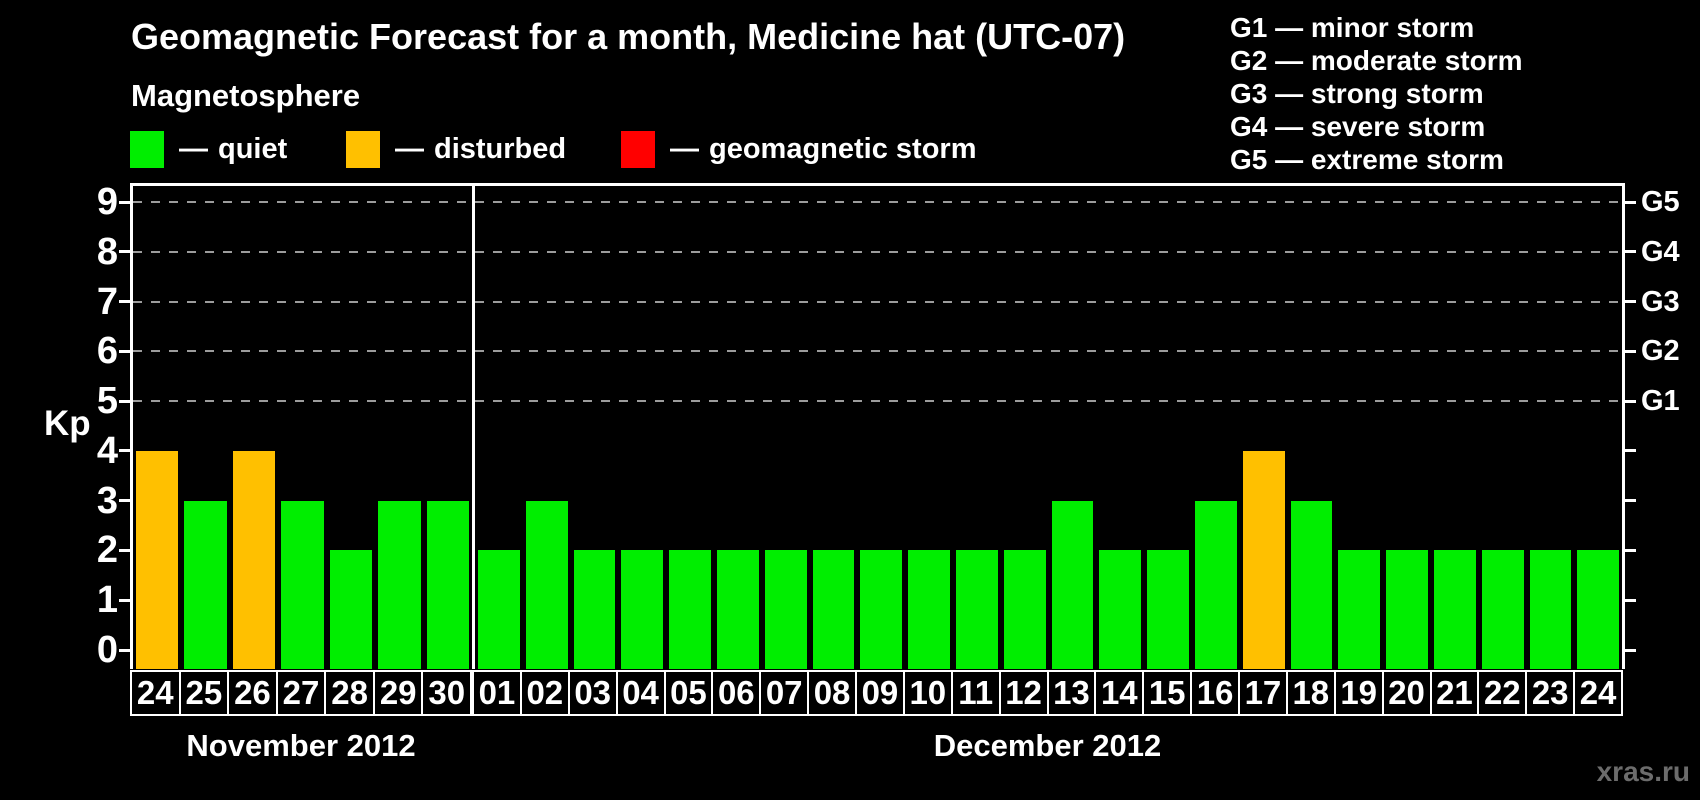  What do you see at coordinates (1660, 351) in the screenshot?
I see `right-axis-label-g2: G2` at bounding box center [1660, 351].